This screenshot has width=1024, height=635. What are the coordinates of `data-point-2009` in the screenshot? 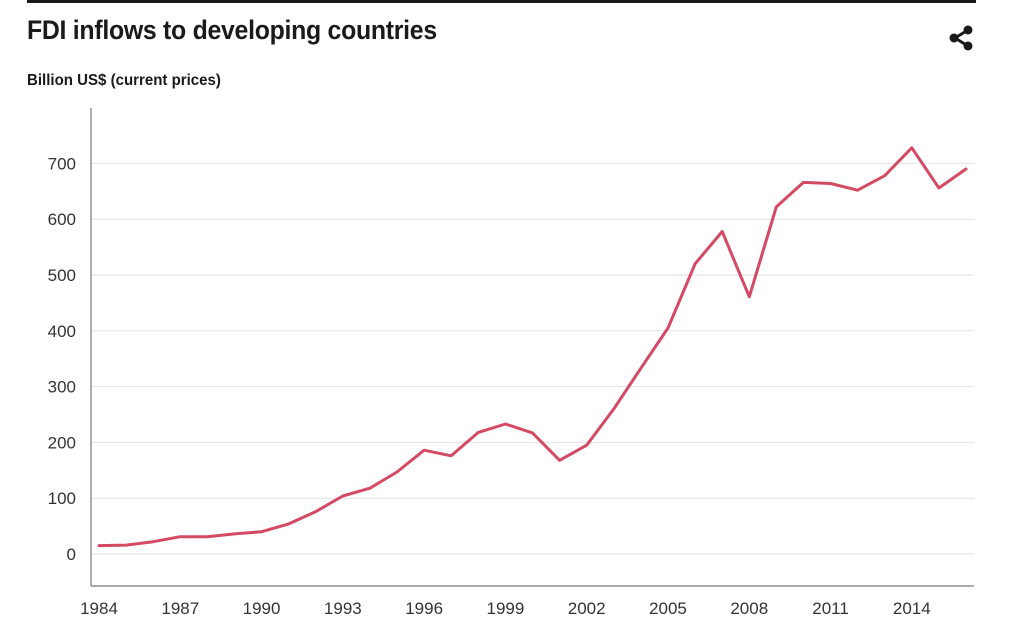 It's located at (776, 207).